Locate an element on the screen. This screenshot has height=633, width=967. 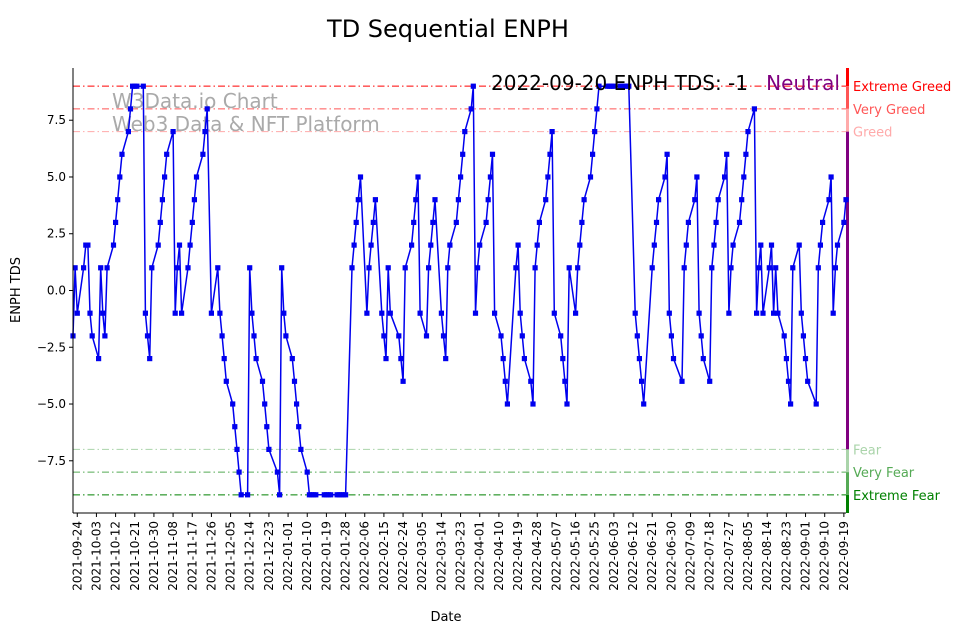
x-tick-label: 2021-10-30 is located at coordinates (154, 556).